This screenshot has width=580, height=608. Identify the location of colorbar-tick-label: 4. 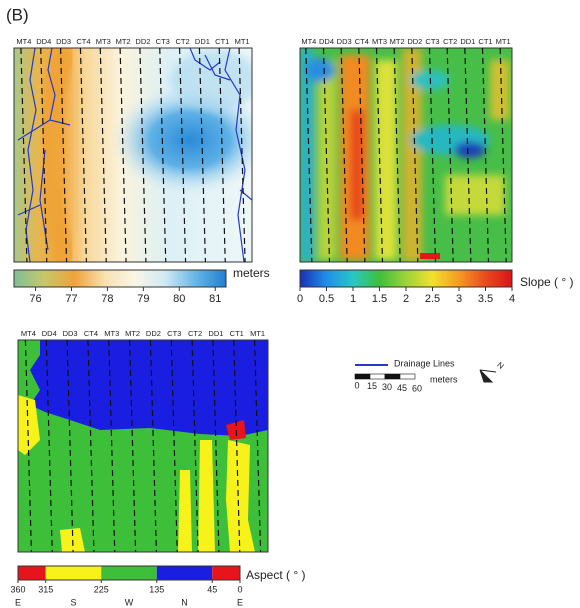
(512, 299).